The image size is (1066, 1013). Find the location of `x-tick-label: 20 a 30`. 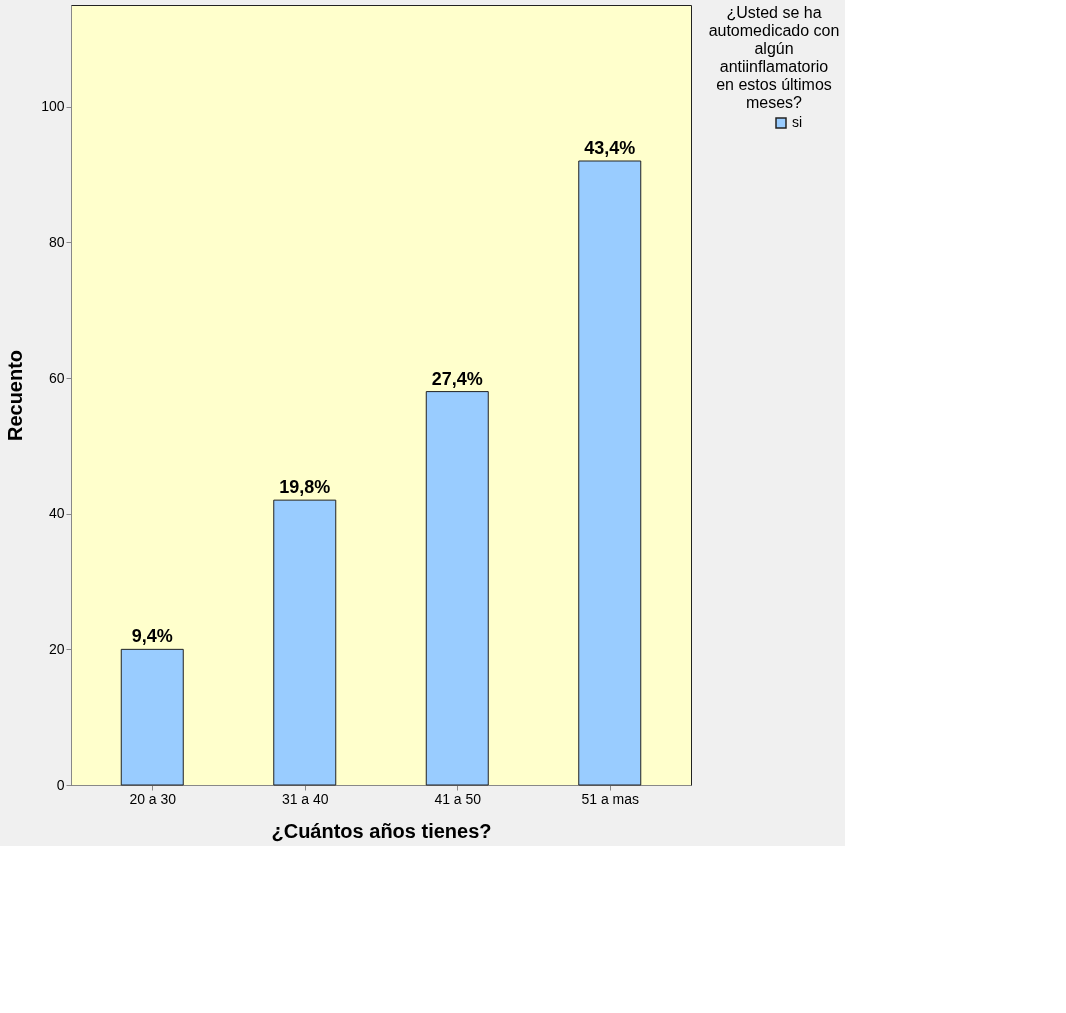

x-tick-label: 20 a 30 is located at coordinates (153, 798).